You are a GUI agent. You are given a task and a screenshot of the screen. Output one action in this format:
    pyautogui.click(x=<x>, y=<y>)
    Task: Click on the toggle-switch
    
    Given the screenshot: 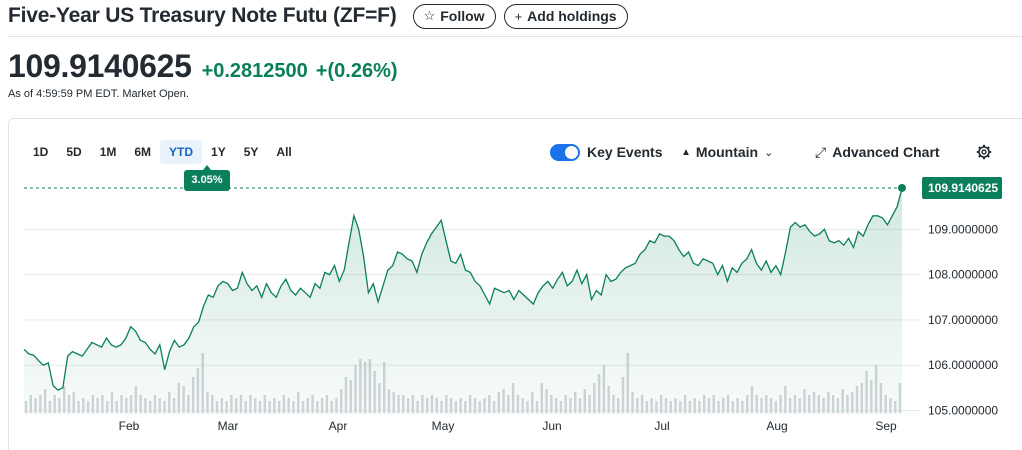 What is the action you would take?
    pyautogui.click(x=565, y=152)
    